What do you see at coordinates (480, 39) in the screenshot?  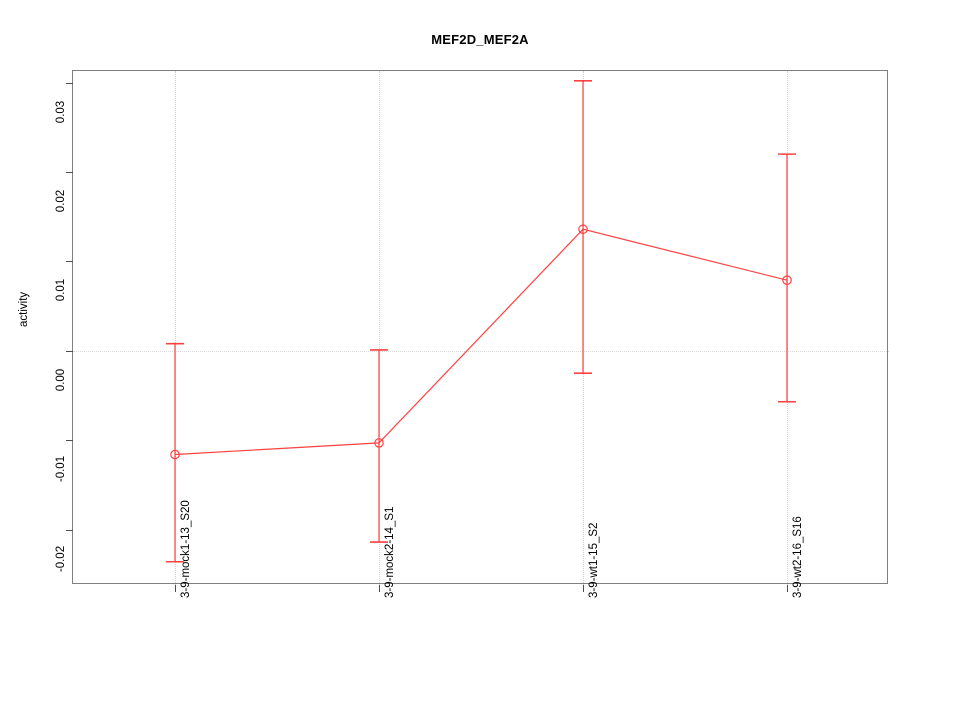 I see `chart-title: MEF2D_MEF2A` at bounding box center [480, 39].